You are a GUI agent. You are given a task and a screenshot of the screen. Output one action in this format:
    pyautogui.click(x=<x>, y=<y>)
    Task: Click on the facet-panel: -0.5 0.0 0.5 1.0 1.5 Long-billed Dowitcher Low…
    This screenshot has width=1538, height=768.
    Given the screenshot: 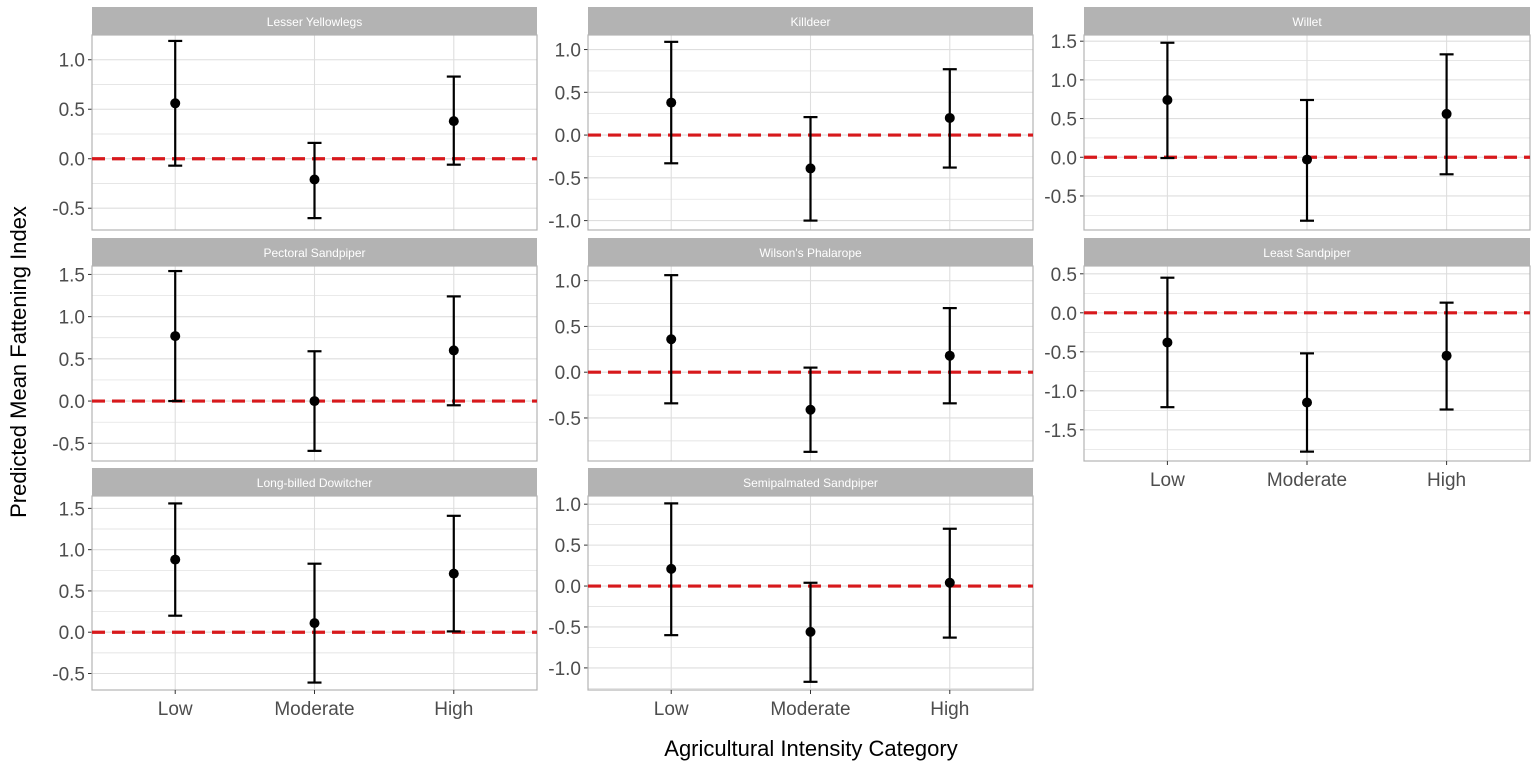 What is the action you would take?
    pyautogui.click(x=295, y=594)
    